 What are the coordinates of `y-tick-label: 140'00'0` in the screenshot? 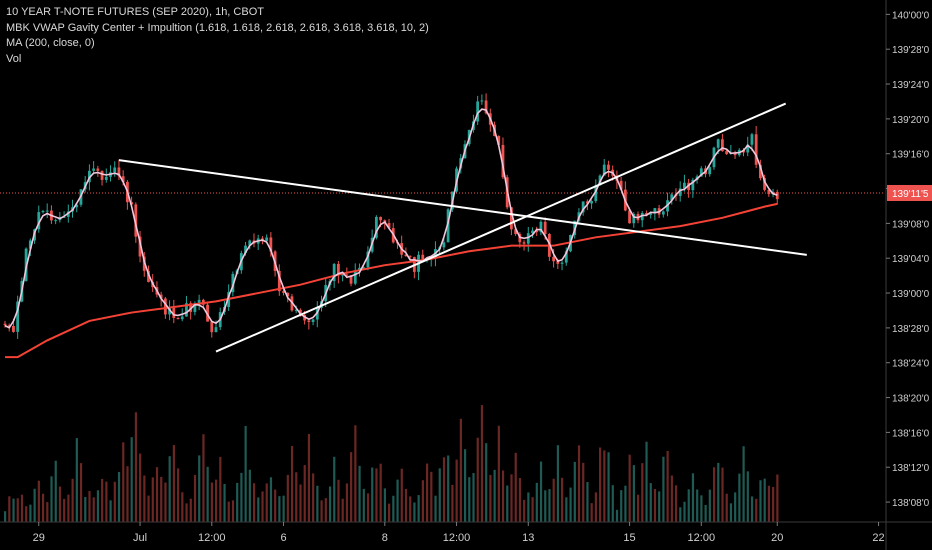 It's located at (911, 15).